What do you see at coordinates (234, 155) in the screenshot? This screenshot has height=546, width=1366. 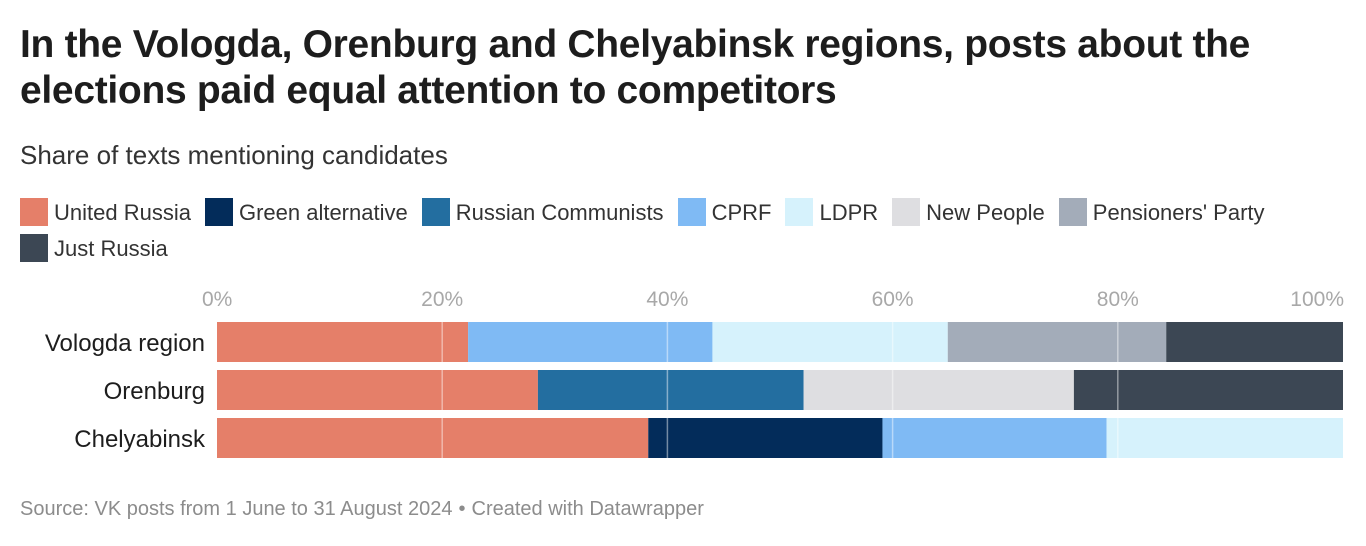 I see `chart-subtitle: Share of texts mentioning candidates` at bounding box center [234, 155].